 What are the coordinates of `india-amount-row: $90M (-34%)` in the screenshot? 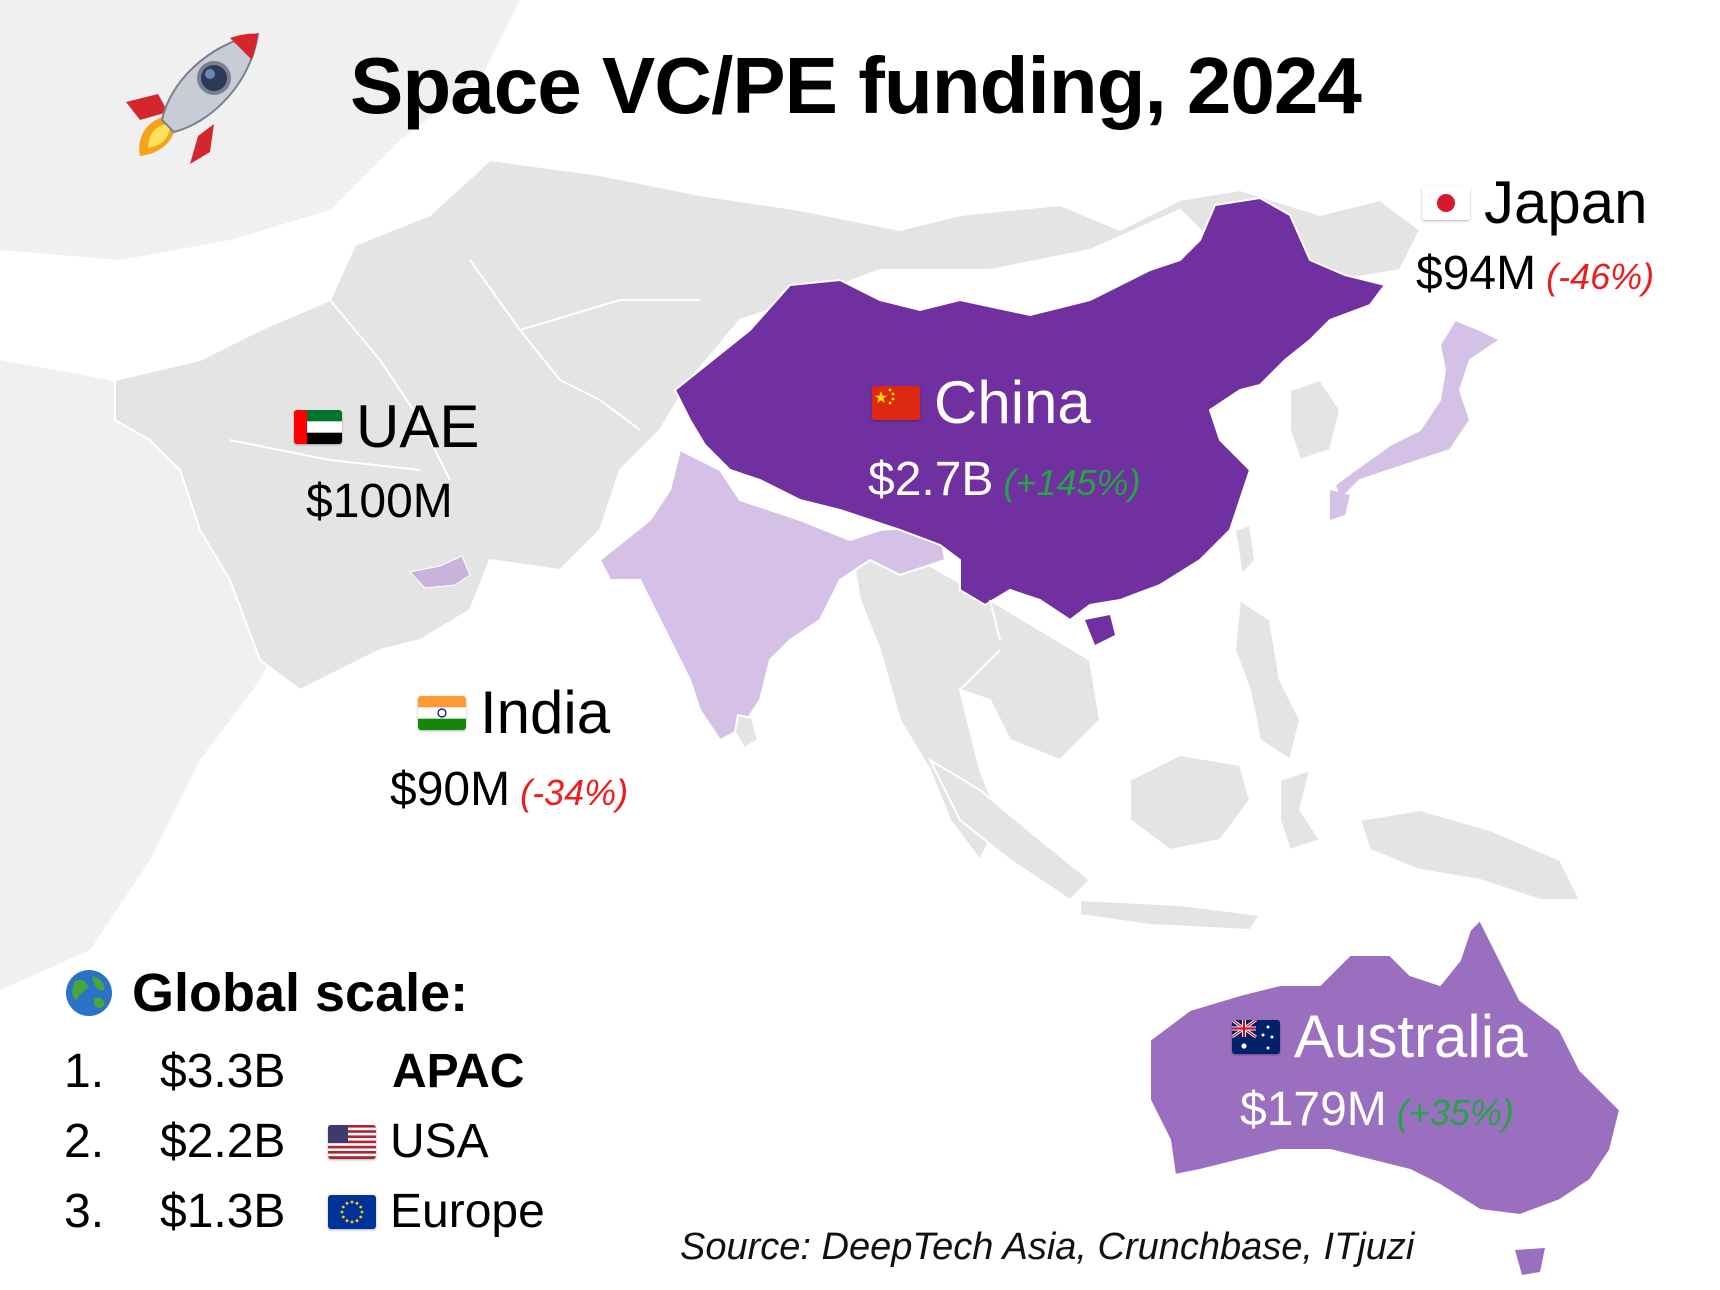 It's located at (509, 789).